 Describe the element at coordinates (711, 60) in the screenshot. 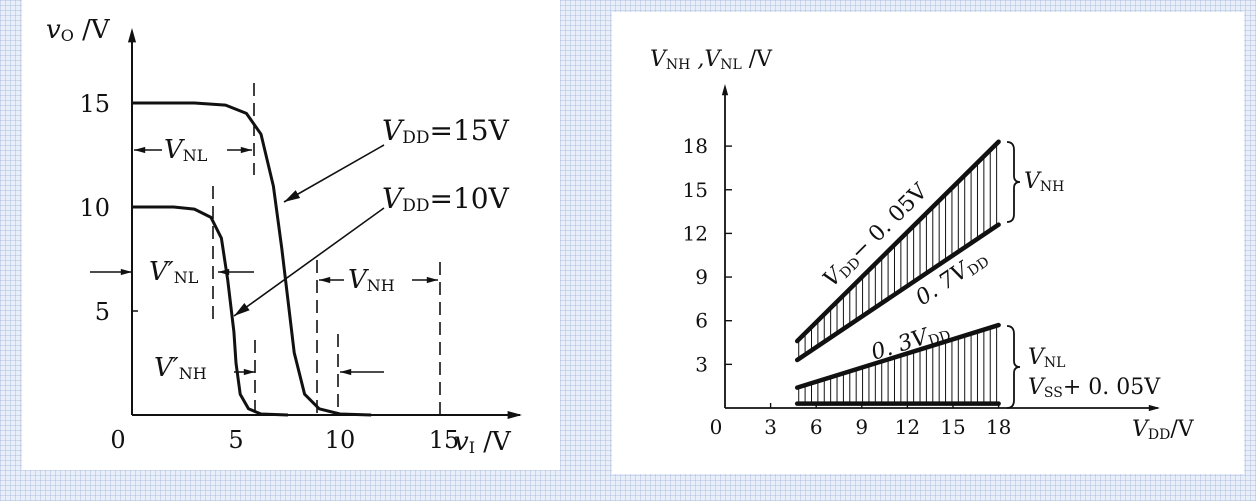

I see `y-axis-title: VNH ,VNL /V` at that location.